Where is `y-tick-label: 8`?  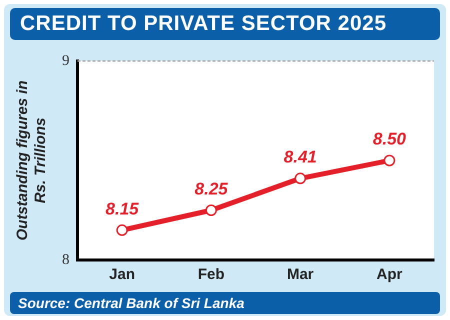 y-tick-label: 8 is located at coordinates (66, 260).